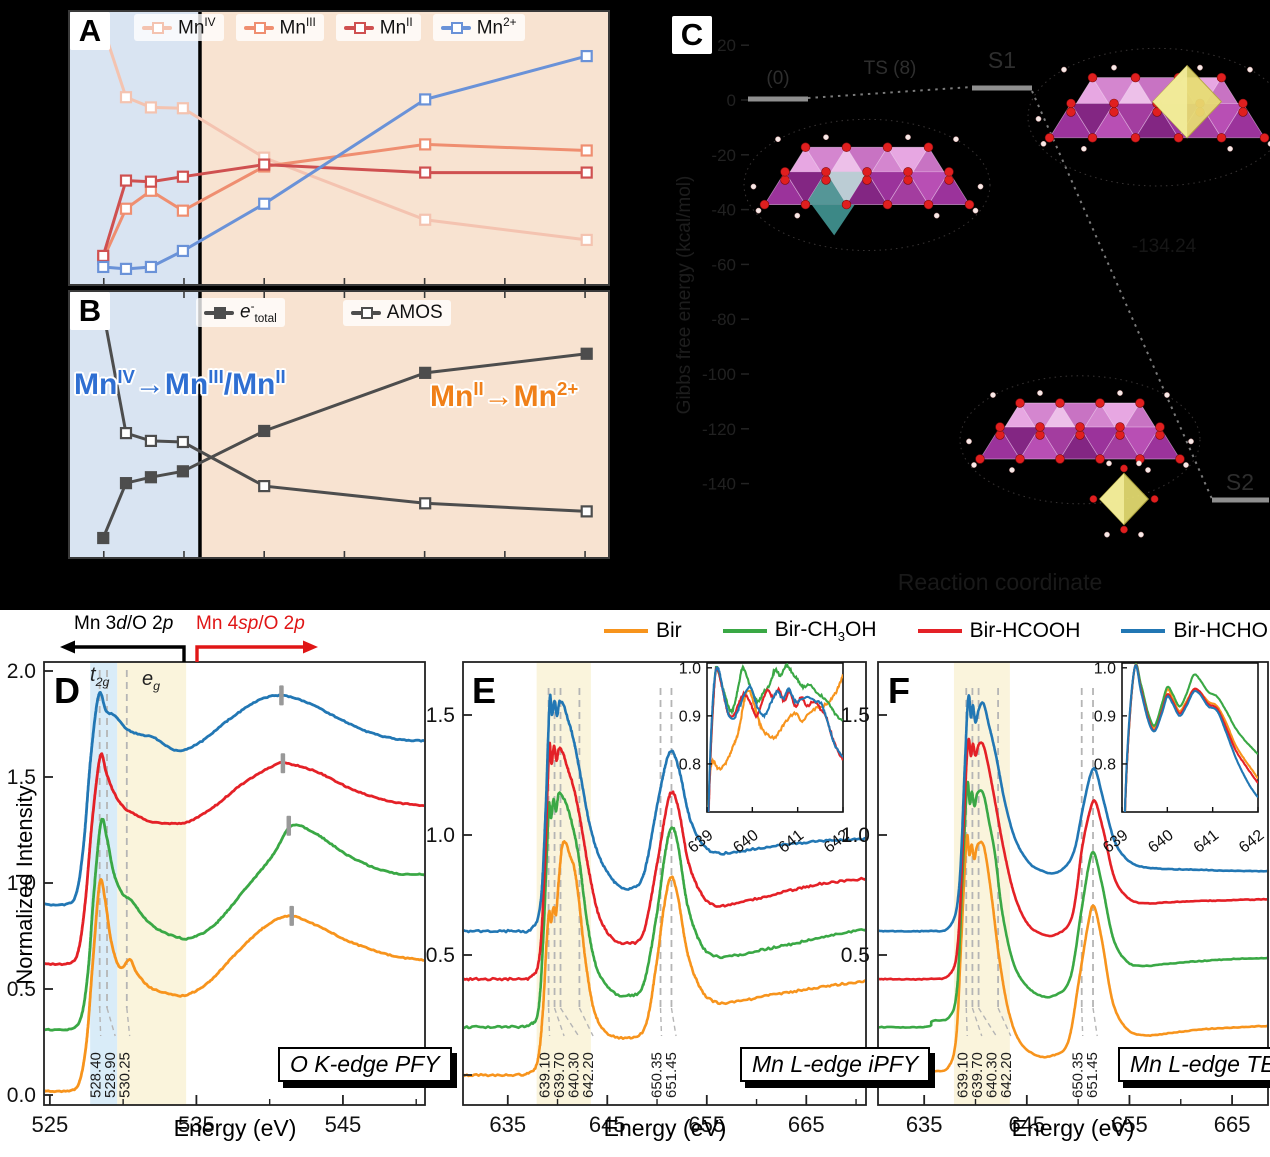  I want to click on svg-text: 20, so click(726, 45).